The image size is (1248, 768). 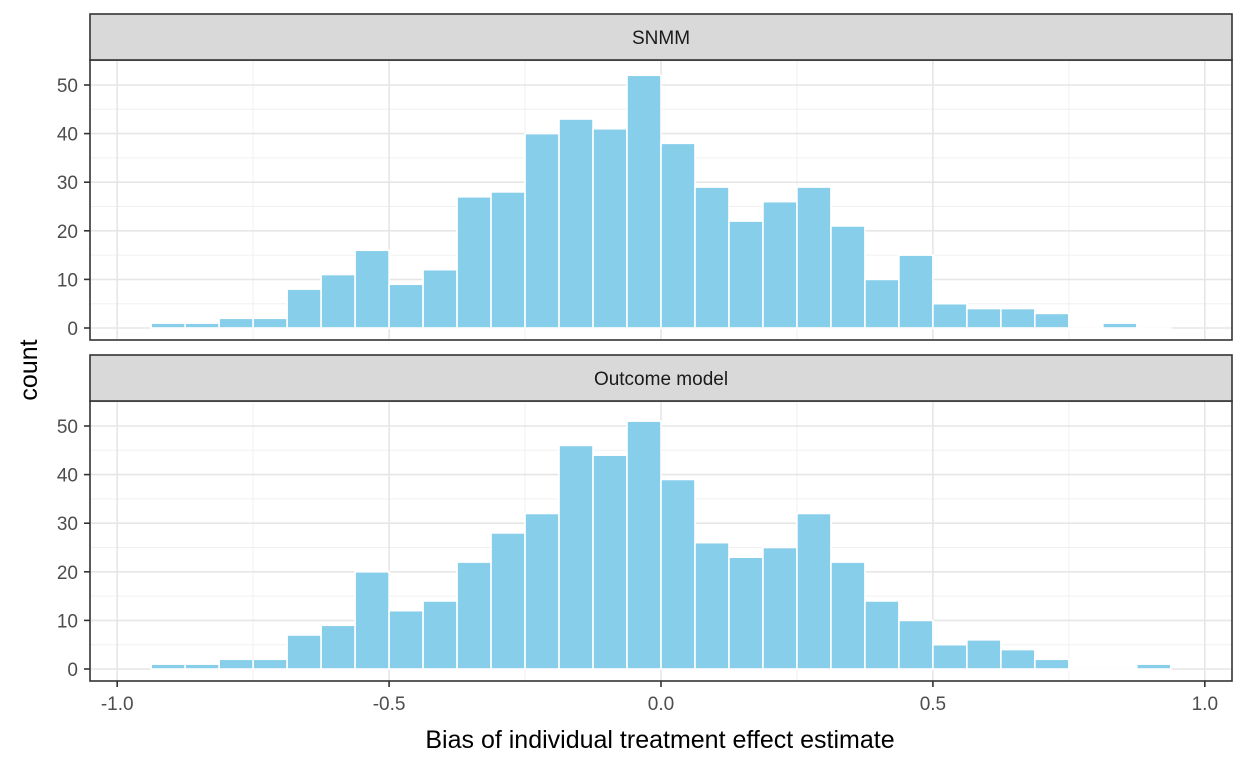 What do you see at coordinates (1205, 704) in the screenshot?
I see `x-tick-label: 1.0` at bounding box center [1205, 704].